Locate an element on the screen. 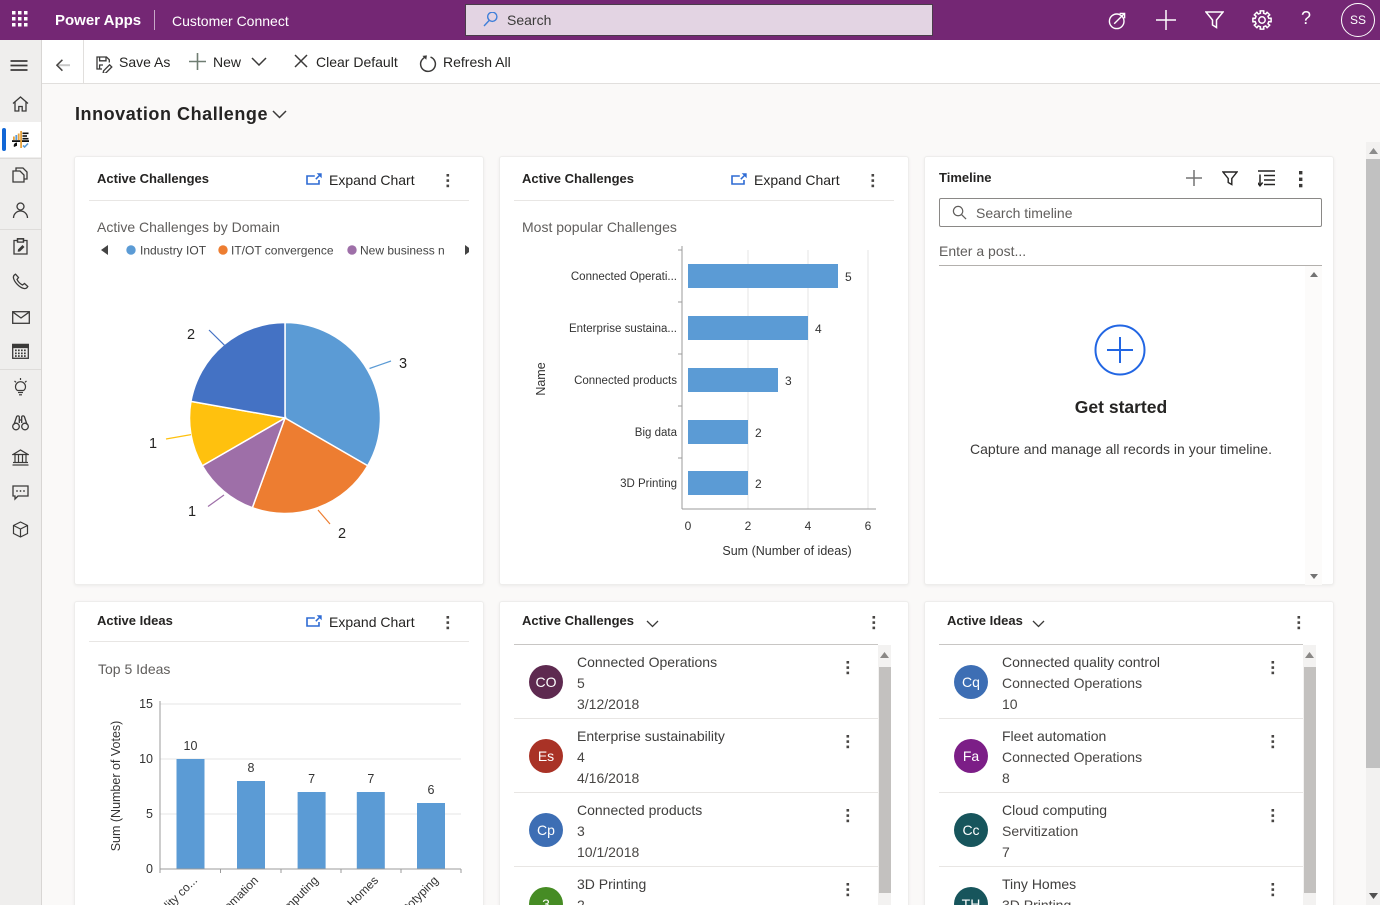  svg-text: Connected products is located at coordinates (625, 381).